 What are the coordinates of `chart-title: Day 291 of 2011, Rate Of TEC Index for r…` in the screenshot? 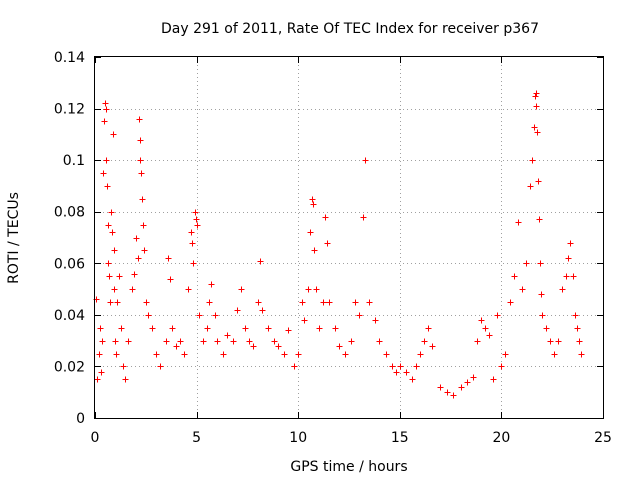 It's located at (350, 29).